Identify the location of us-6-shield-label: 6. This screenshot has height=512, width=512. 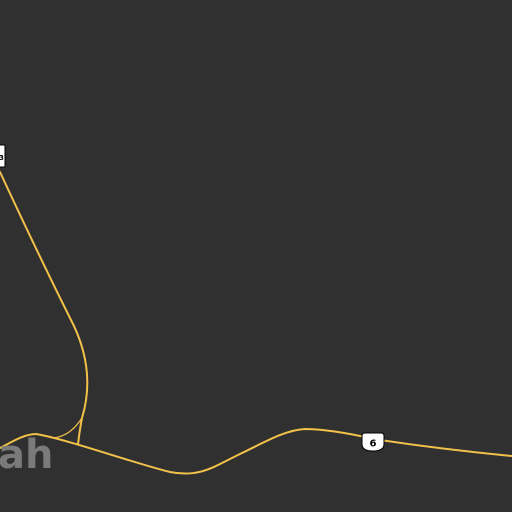
(373, 444).